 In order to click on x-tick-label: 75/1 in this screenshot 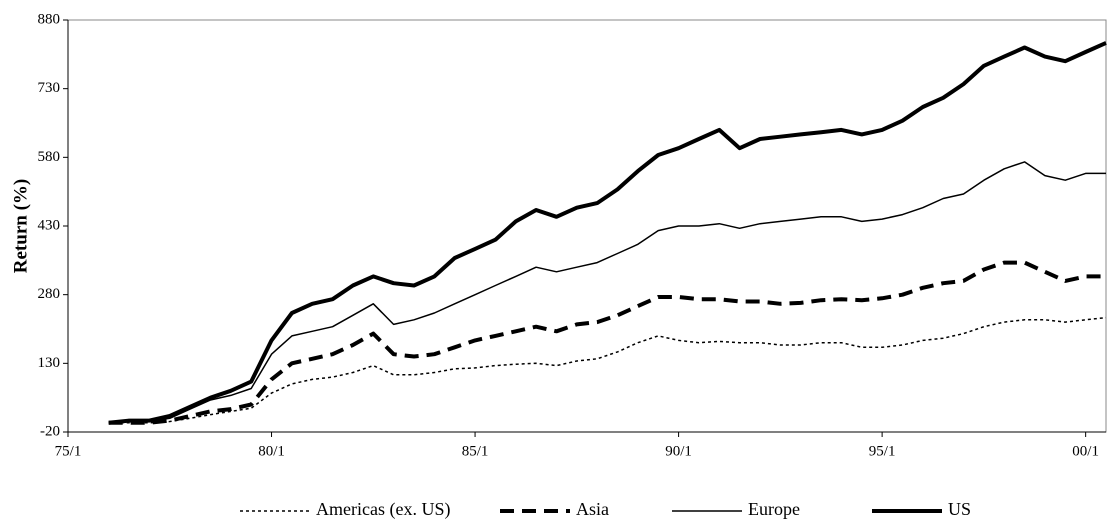, I will do `click(68, 451)`.